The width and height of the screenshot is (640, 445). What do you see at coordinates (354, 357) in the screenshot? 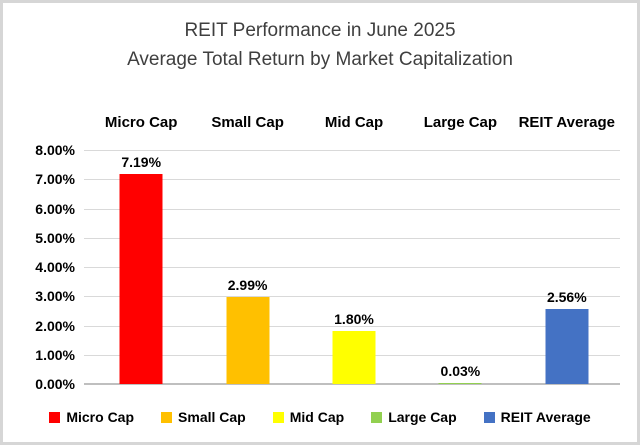
I see `bar-mid-cap` at bounding box center [354, 357].